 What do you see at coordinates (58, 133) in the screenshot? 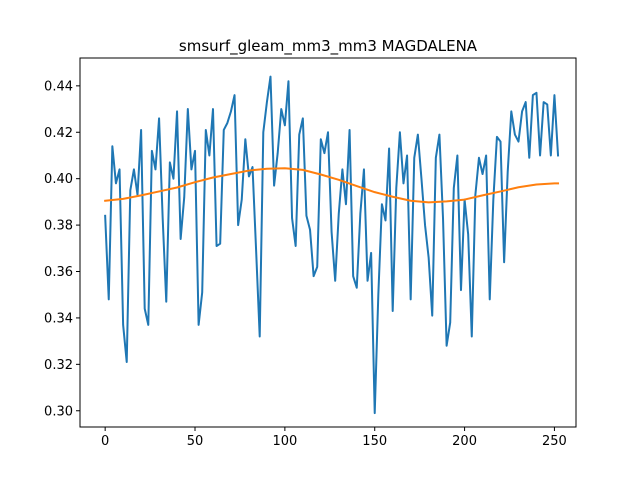
I see `y-tick-label: 0.42` at bounding box center [58, 133].